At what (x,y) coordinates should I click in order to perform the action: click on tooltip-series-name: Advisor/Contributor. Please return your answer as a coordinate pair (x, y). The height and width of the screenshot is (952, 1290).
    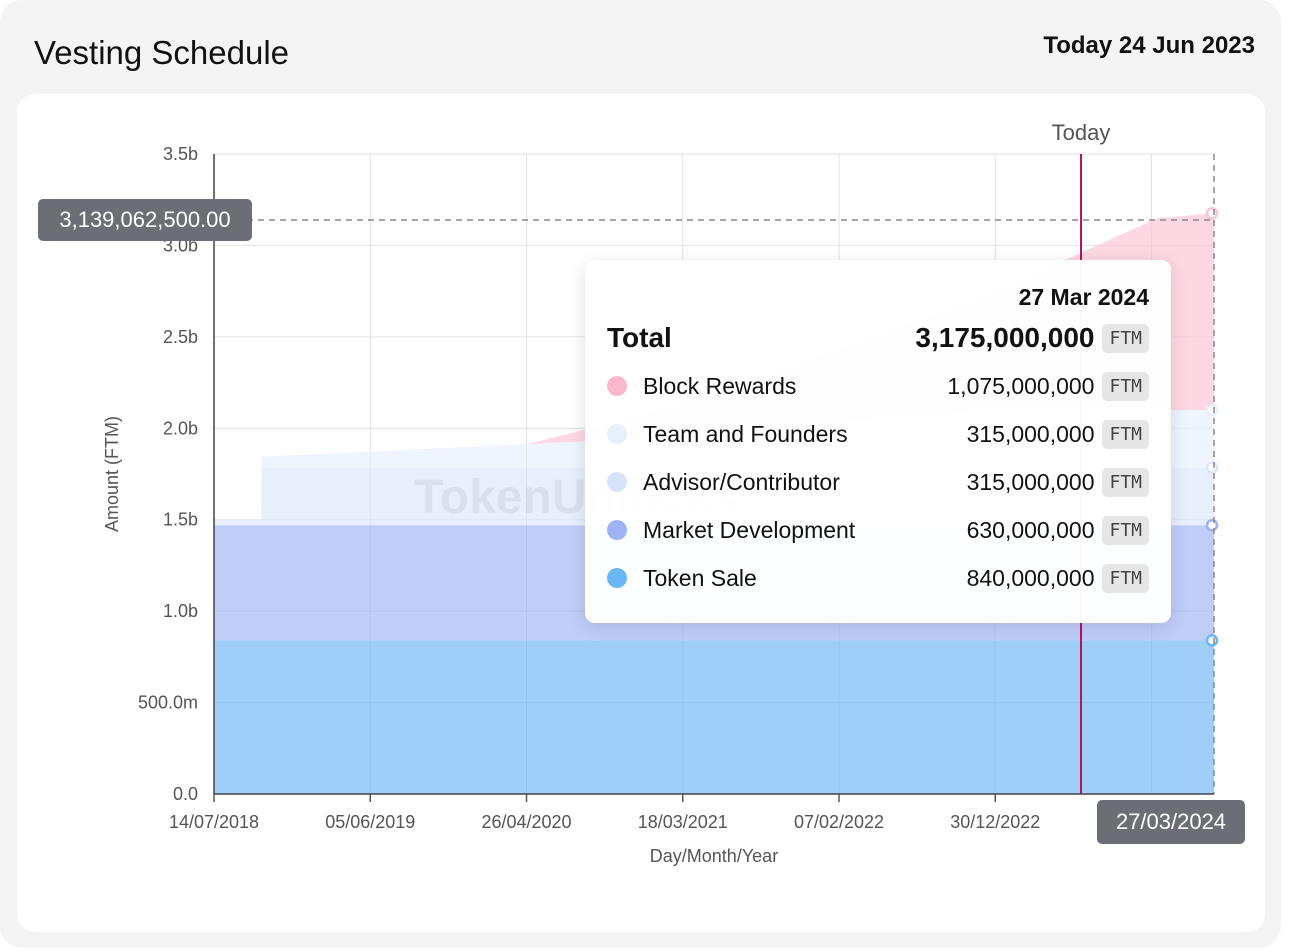
    Looking at the image, I should click on (741, 481).